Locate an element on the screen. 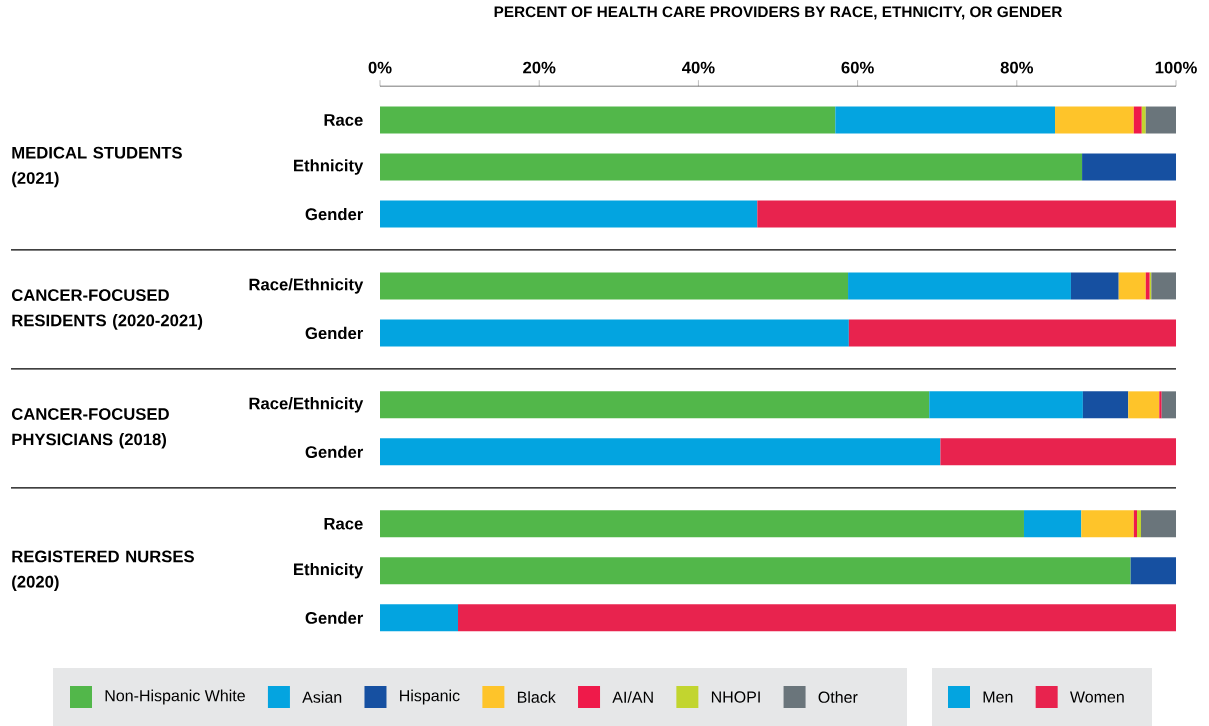 The image size is (1209, 726). text: CANCER-FOCUSED PHYSICIANS (2018) is located at coordinates (90, 428).